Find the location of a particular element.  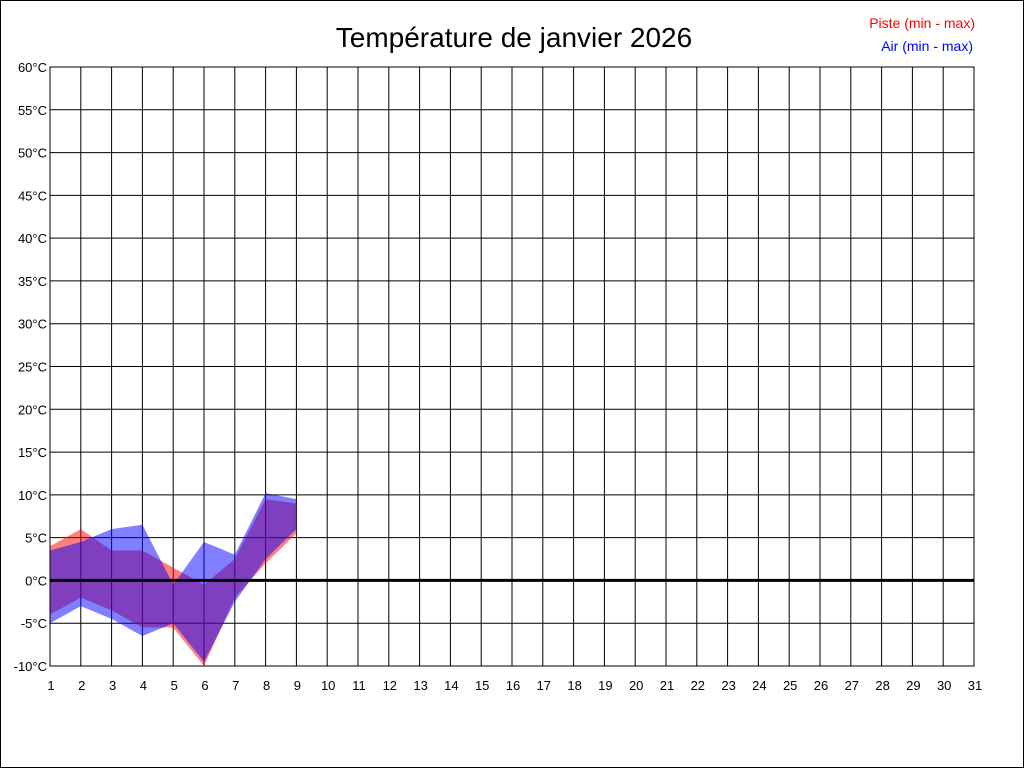

x-tick-label: 3 is located at coordinates (112, 685).